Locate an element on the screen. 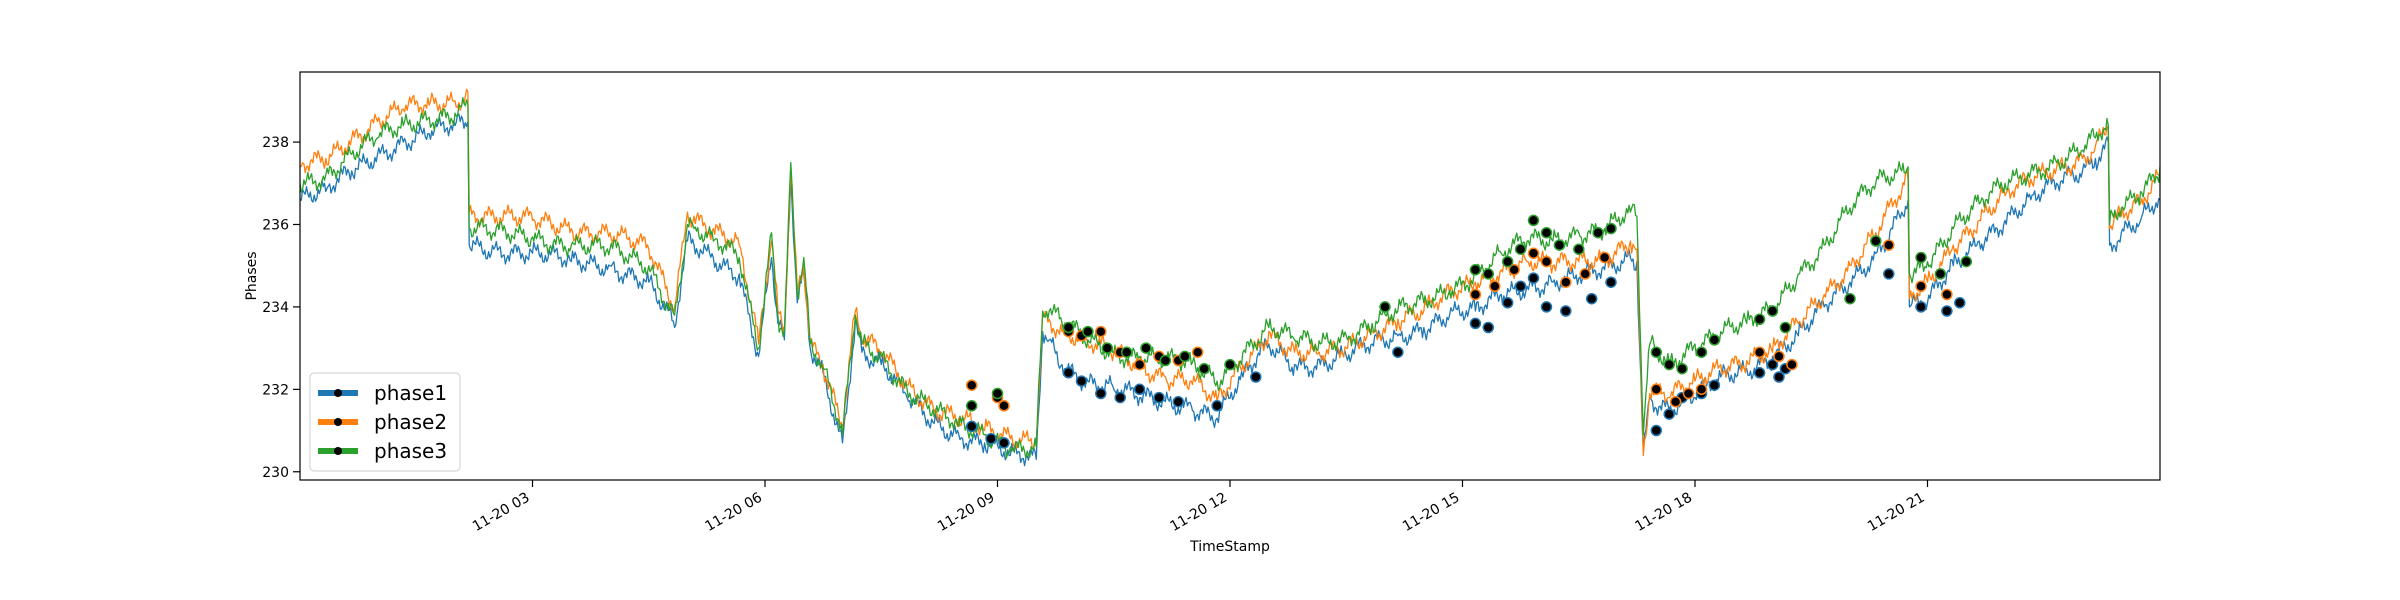 This screenshot has height=600, width=2400. legend-label-phase1: phase1 is located at coordinates (410, 393).